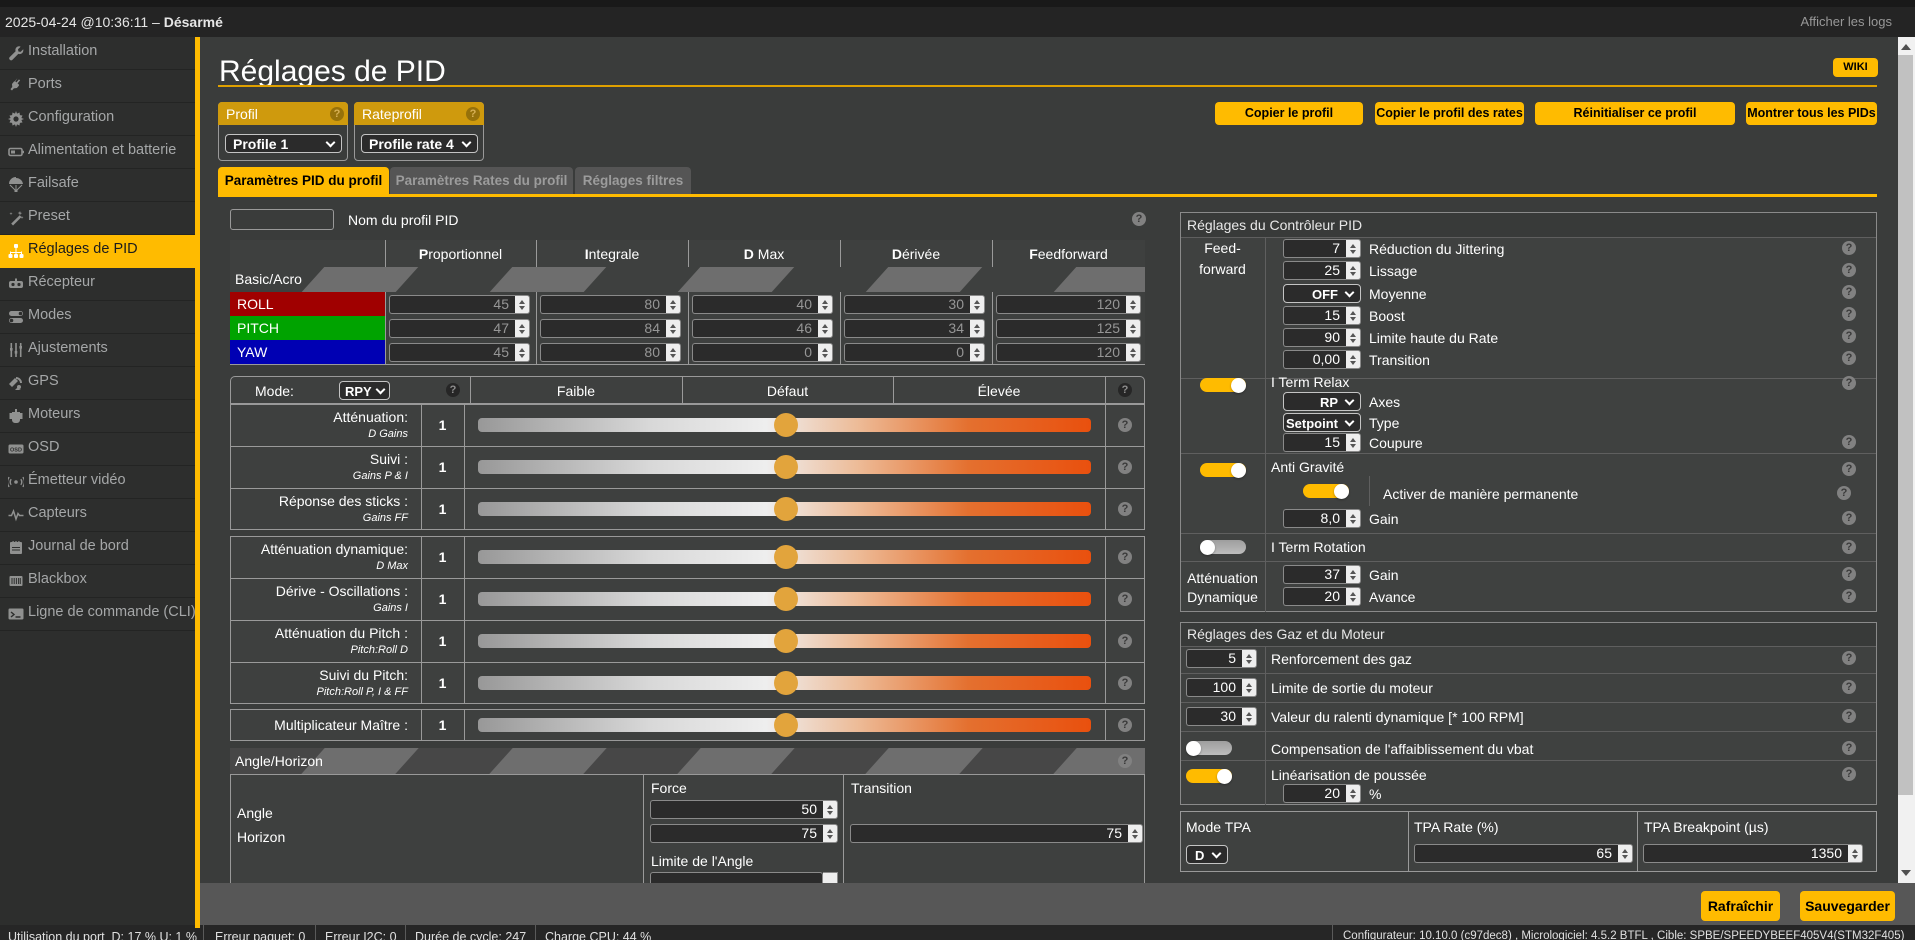 The width and height of the screenshot is (1915, 940). What do you see at coordinates (16, 451) in the screenshot?
I see `svg-text: OSD` at bounding box center [16, 451].